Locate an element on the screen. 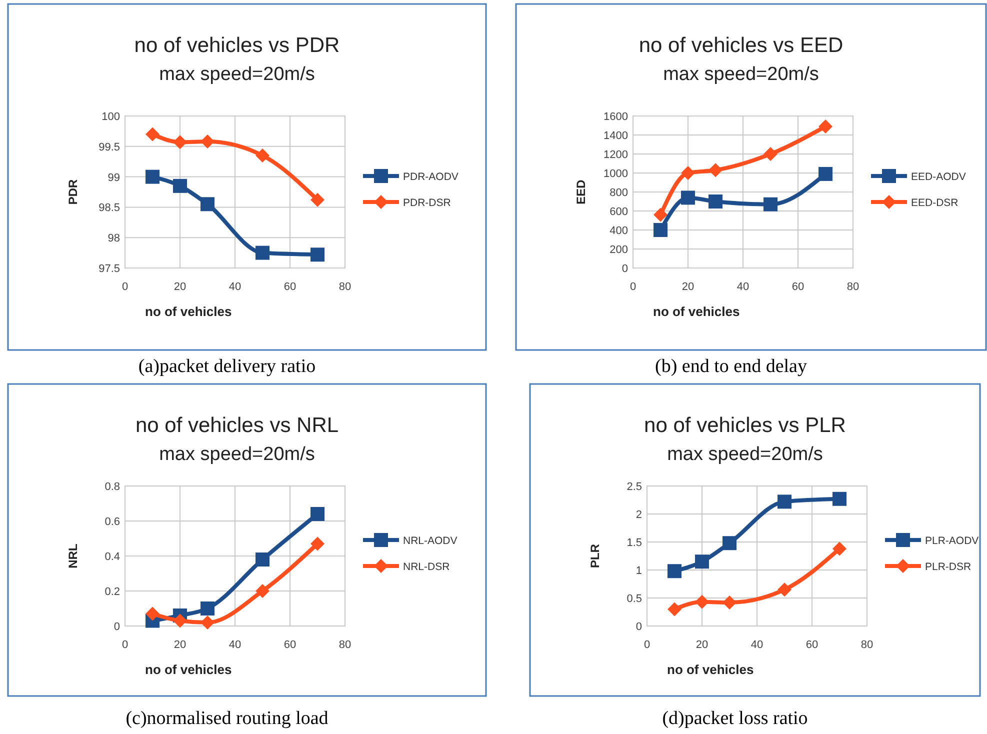 This screenshot has height=734, width=987. y-tick-label: 1200 is located at coordinates (616, 155).